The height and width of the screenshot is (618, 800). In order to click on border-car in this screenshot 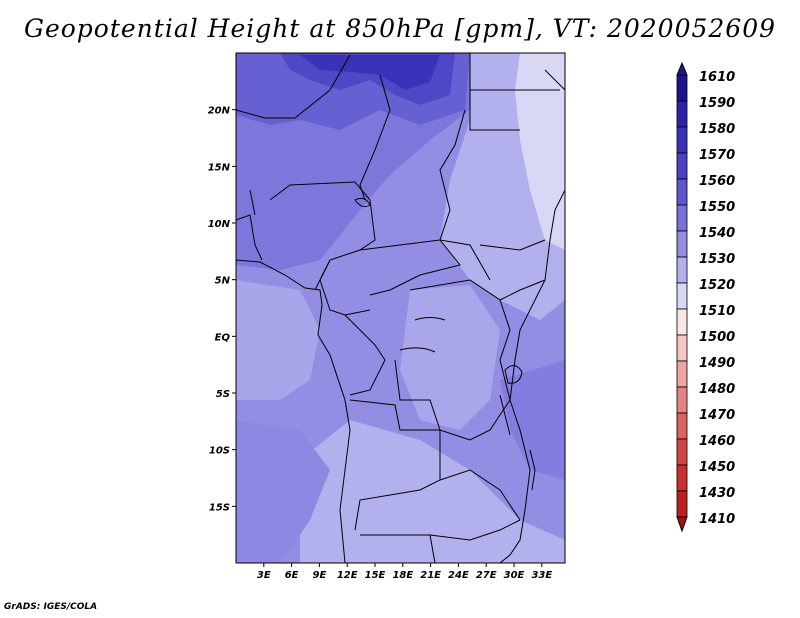, I will do `click(410, 267)`.